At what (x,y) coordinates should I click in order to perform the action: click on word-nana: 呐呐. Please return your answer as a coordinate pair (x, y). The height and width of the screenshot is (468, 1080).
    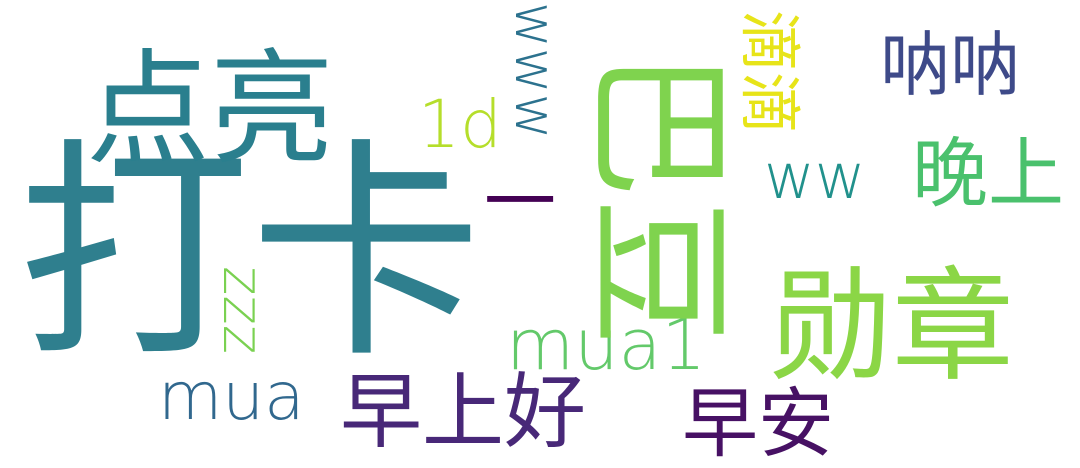
    Looking at the image, I should click on (950, 65).